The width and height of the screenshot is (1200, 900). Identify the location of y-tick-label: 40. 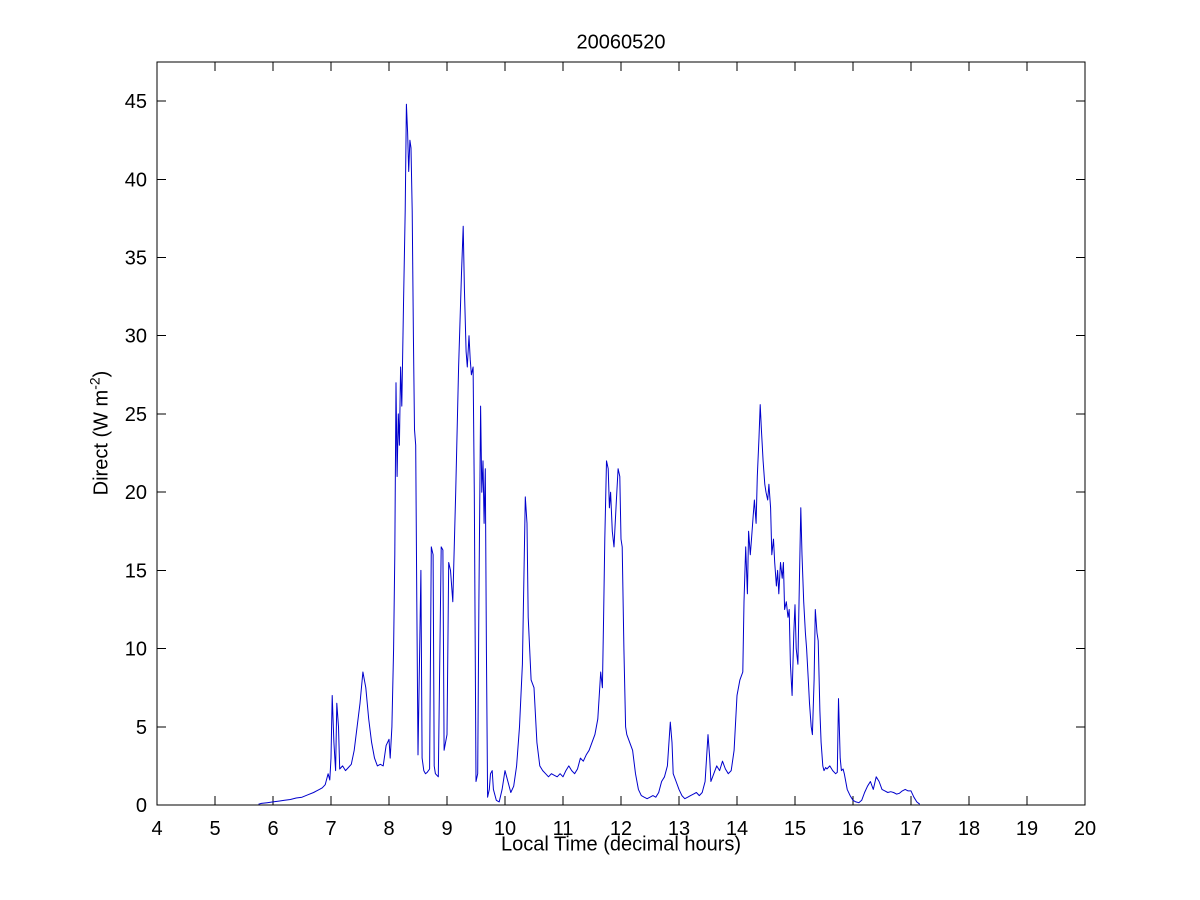
(136, 180).